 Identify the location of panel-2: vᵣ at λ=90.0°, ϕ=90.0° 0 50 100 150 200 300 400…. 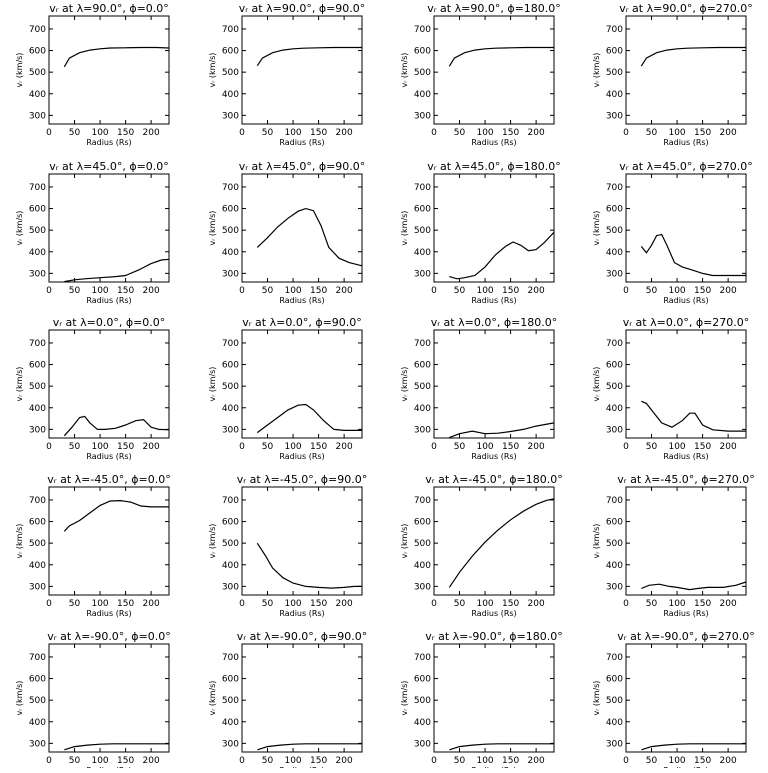
(286, 74).